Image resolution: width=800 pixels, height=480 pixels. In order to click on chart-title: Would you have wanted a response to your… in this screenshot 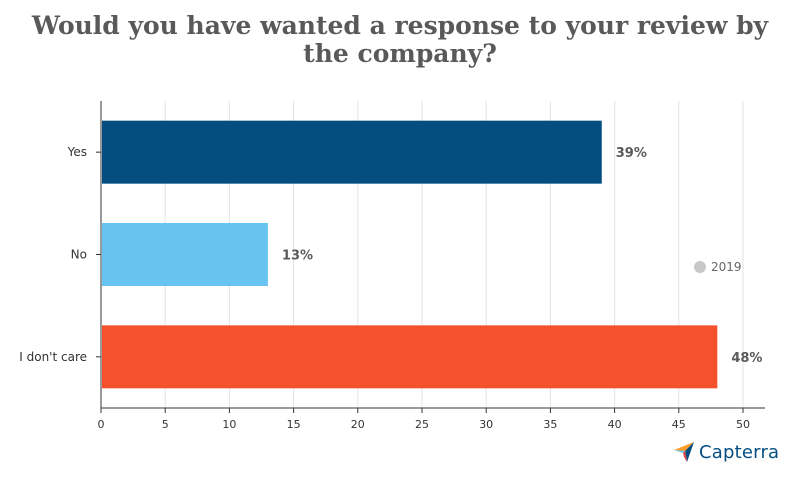, I will do `click(400, 40)`.